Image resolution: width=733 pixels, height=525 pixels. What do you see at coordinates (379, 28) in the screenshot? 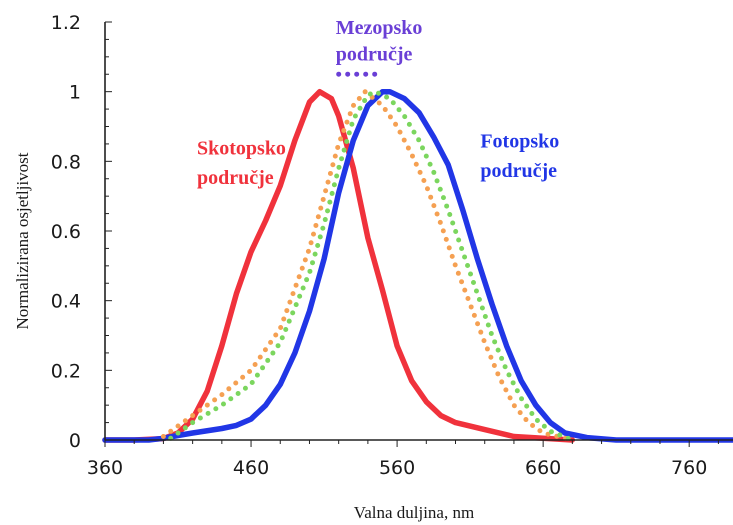
I see `annotation-label: Mezopsko` at bounding box center [379, 28].